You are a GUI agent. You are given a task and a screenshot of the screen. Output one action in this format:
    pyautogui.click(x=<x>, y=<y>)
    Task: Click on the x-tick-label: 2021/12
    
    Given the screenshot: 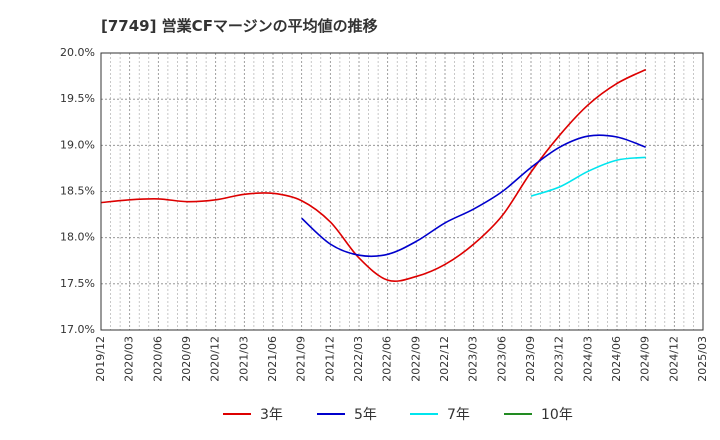 What is the action you would take?
    pyautogui.click(x=329, y=359)
    